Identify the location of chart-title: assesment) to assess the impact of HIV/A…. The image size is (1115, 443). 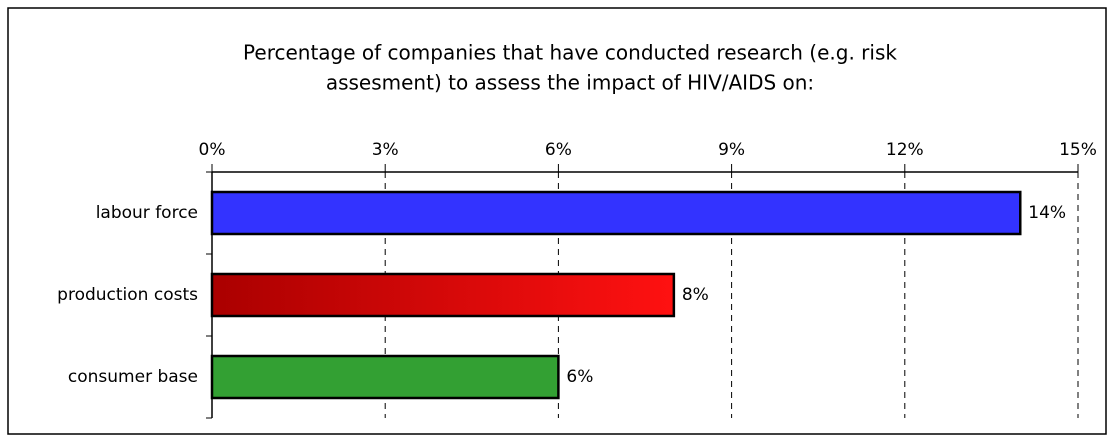
(570, 83).